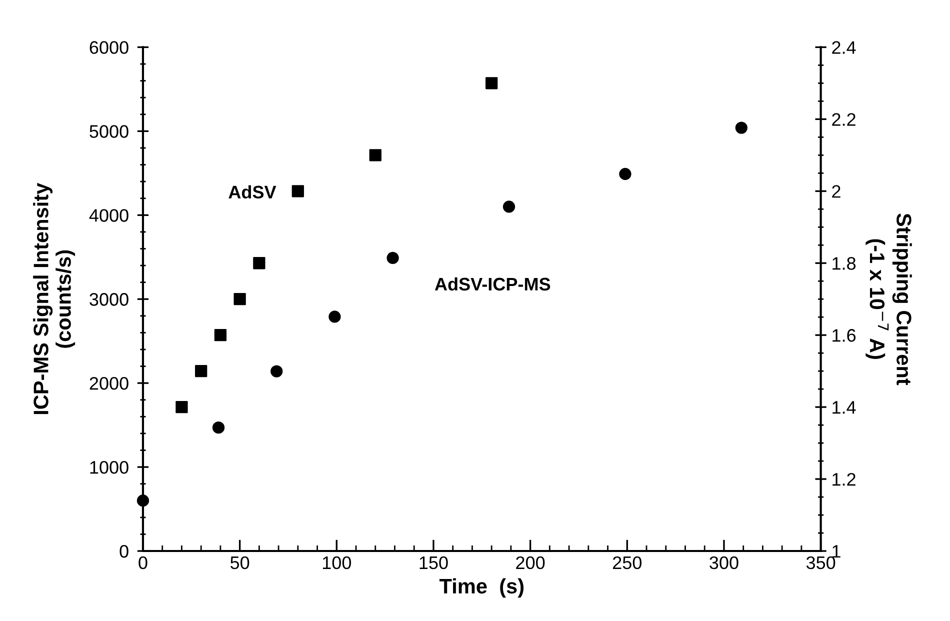 The height and width of the screenshot is (621, 950). Describe the element at coordinates (109, 383) in the screenshot. I see `y-tick-label: 2000` at that location.